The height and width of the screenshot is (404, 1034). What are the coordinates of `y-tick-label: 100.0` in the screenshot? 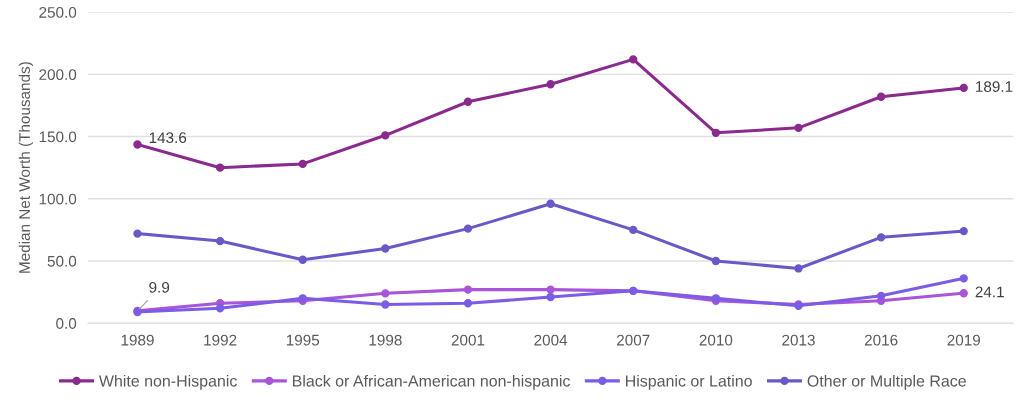 It's located at (58, 199).